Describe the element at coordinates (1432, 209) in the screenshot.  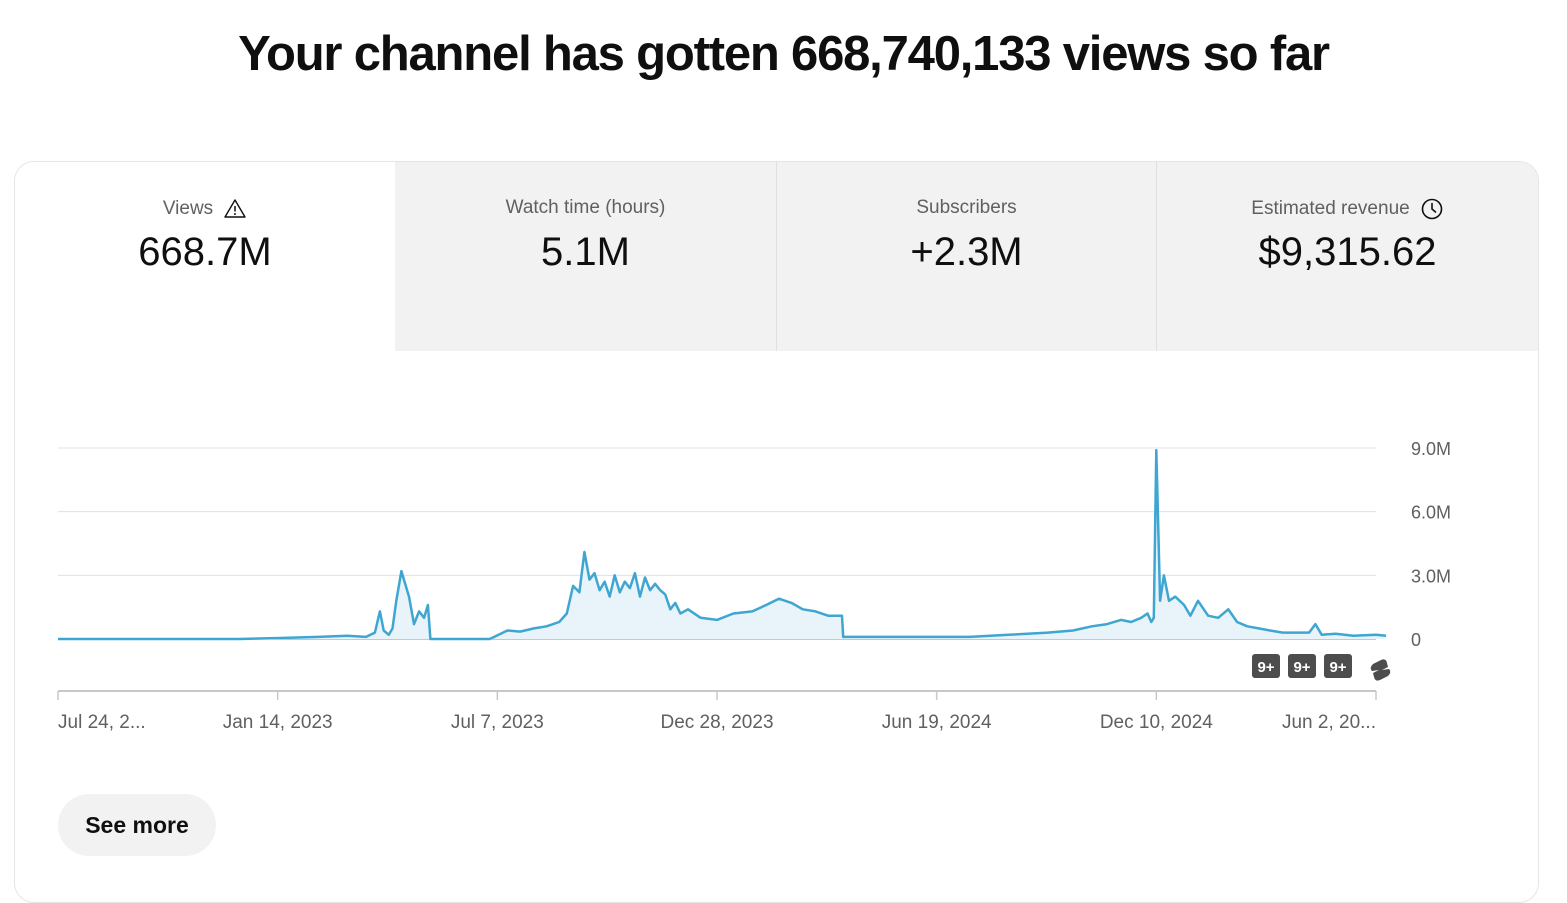
I see `clock-icon` at that location.